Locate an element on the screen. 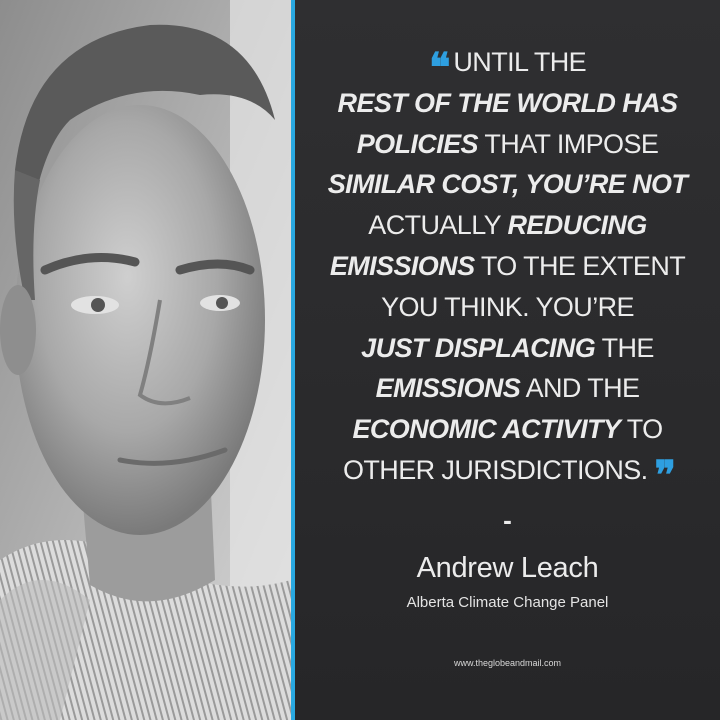  quote-segment: UNTIL THE is located at coordinates (520, 62).